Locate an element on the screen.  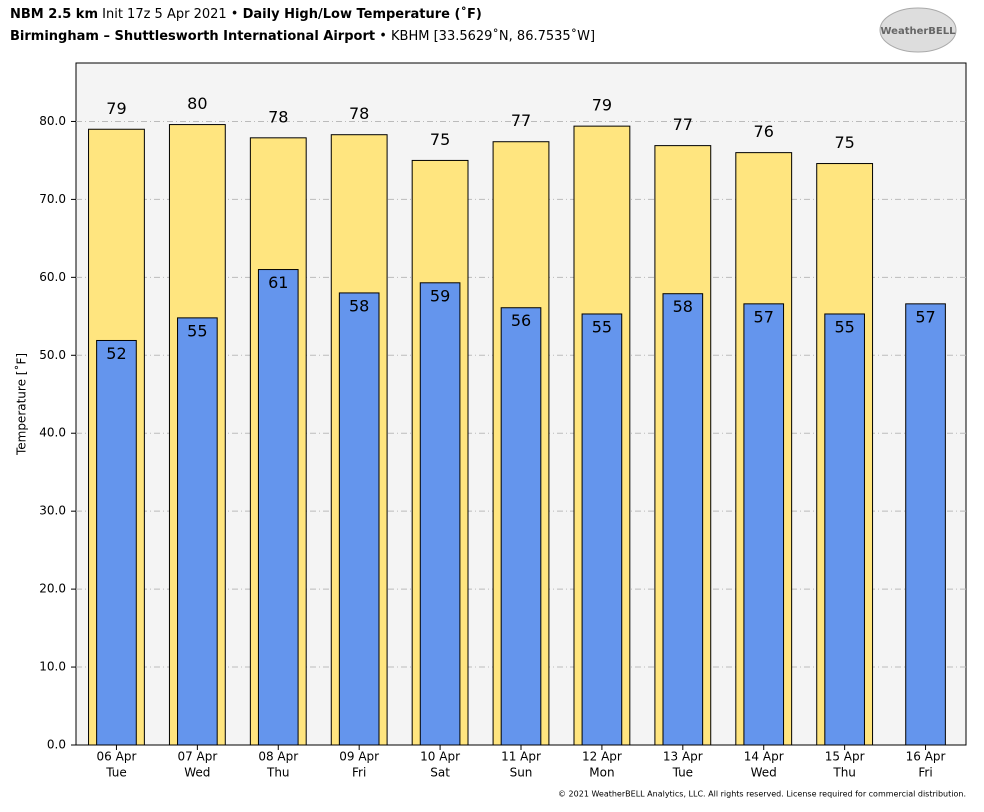
value-label: 56 is located at coordinates (521, 320).